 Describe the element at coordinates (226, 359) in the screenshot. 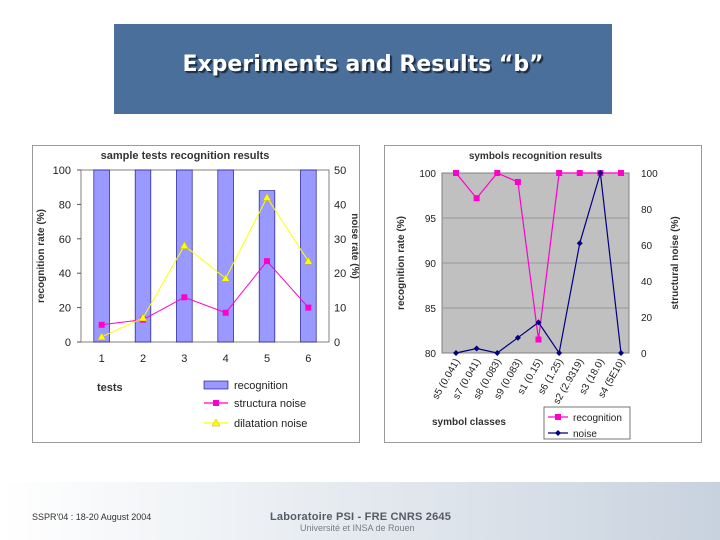

I see `x-tick-label: 4` at that location.